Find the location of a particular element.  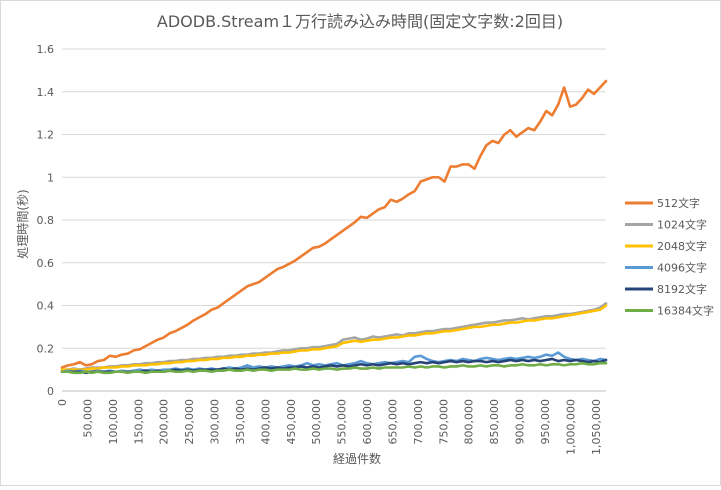

x-tick-label: 500,000 is located at coordinates (316, 422).